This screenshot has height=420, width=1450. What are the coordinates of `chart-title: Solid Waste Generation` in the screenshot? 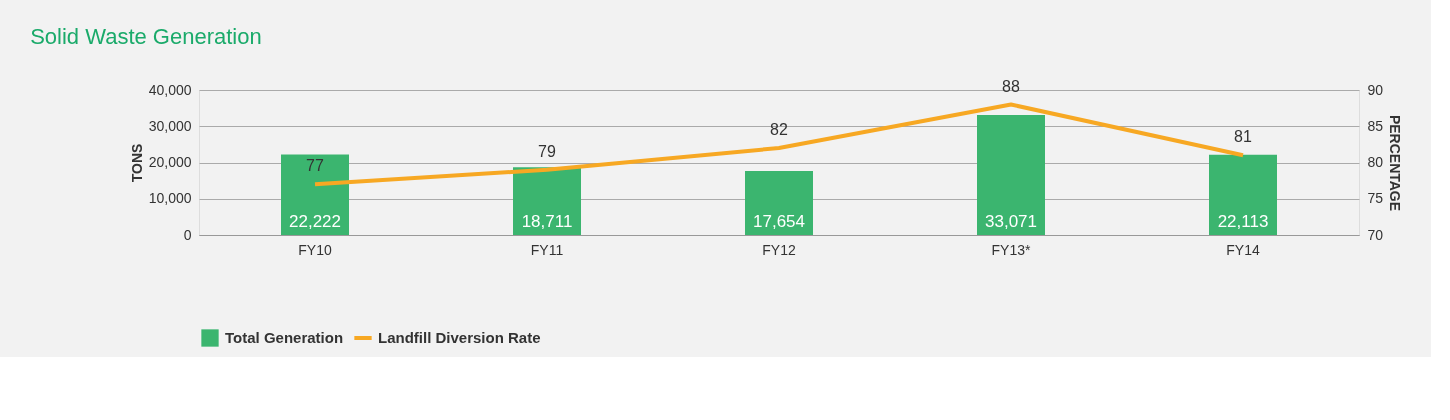 It's located at (146, 36).